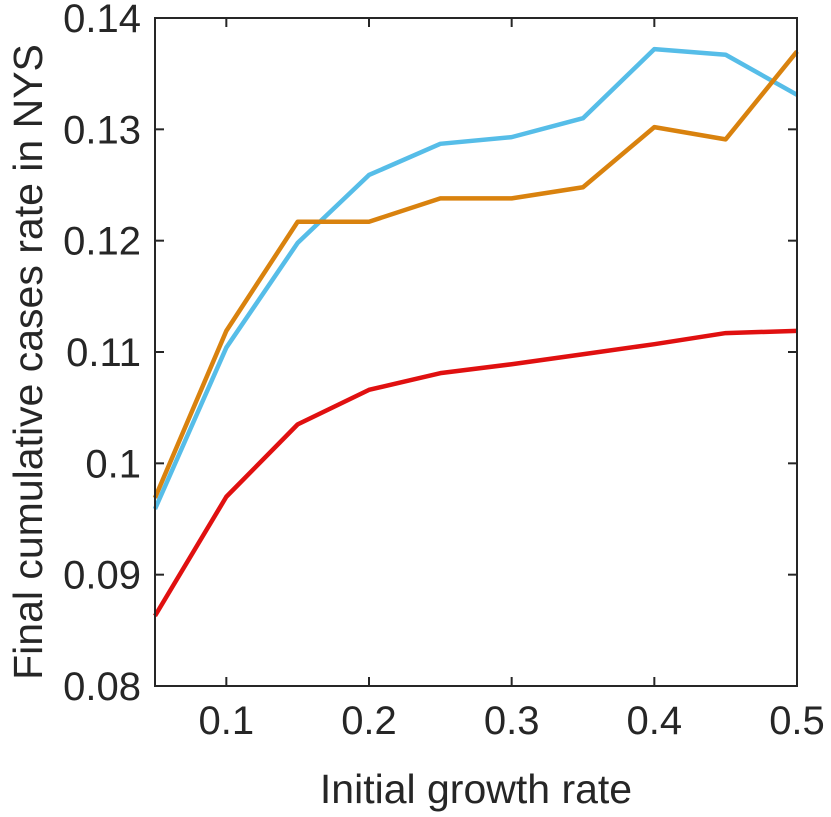 This screenshot has height=817, width=831. What do you see at coordinates (102, 20) in the screenshot?
I see `y-tick-label: 0.14` at bounding box center [102, 20].